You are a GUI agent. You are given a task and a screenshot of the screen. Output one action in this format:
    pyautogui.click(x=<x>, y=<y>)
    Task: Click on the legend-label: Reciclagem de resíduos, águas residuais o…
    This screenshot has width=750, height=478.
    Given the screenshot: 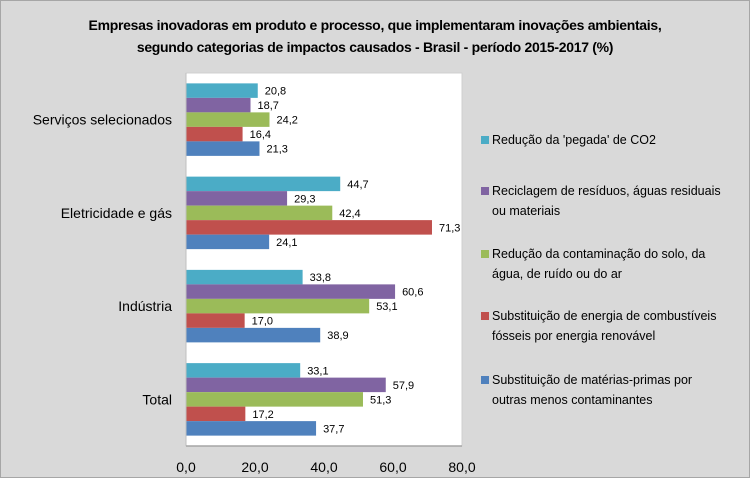 What is the action you would take?
    pyautogui.click(x=606, y=201)
    